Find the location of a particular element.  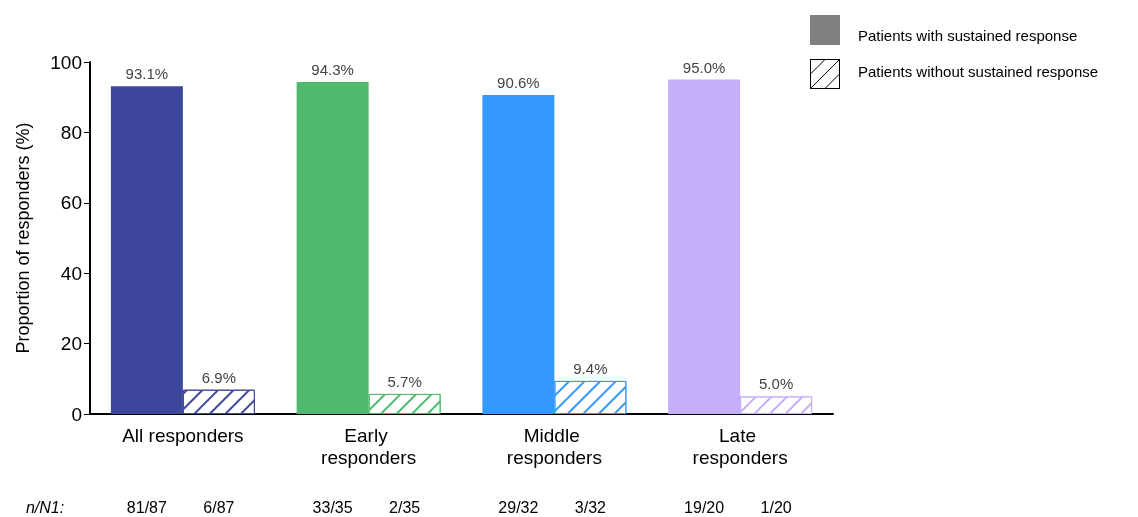

text: 19/20 is located at coordinates (704, 507).